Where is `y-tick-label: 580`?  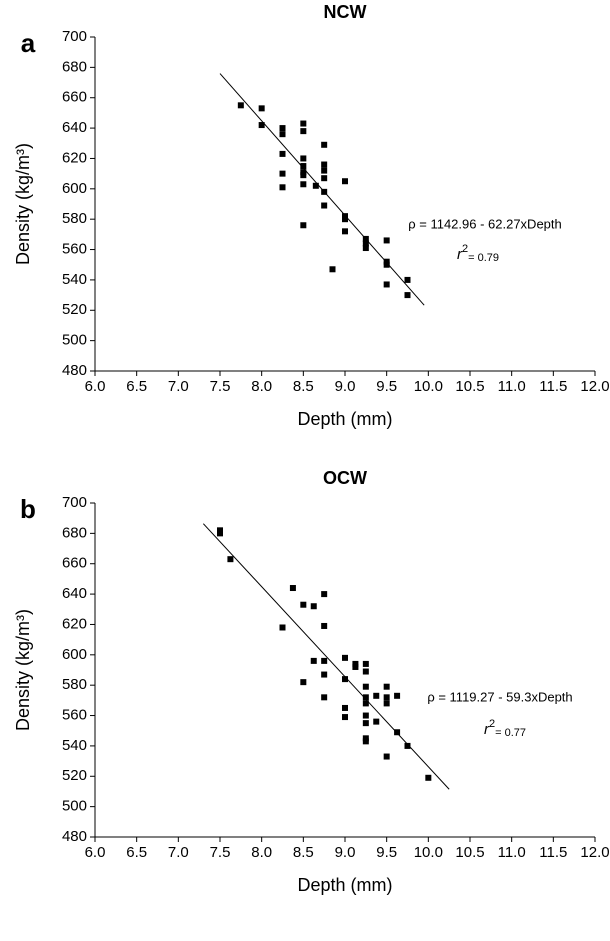 y-tick-label: 580 is located at coordinates (74, 684).